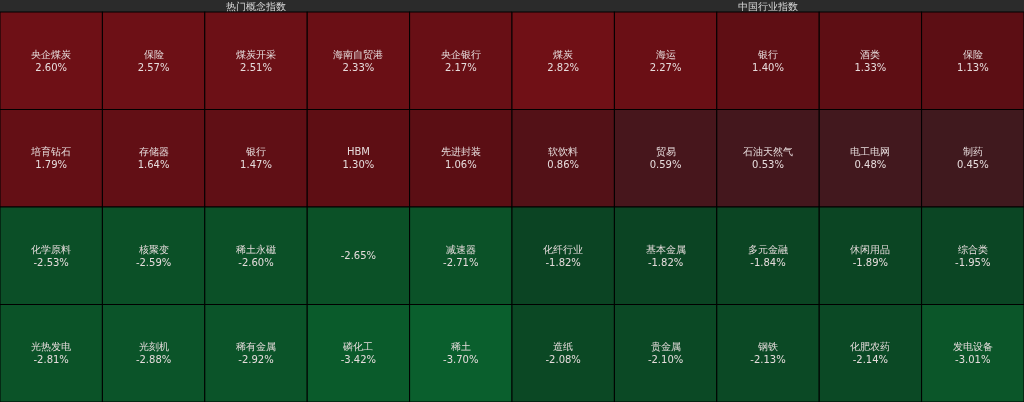 This screenshot has height=402, width=1024. What do you see at coordinates (358, 67) in the screenshot?
I see `data-label: 2.33%` at bounding box center [358, 67].